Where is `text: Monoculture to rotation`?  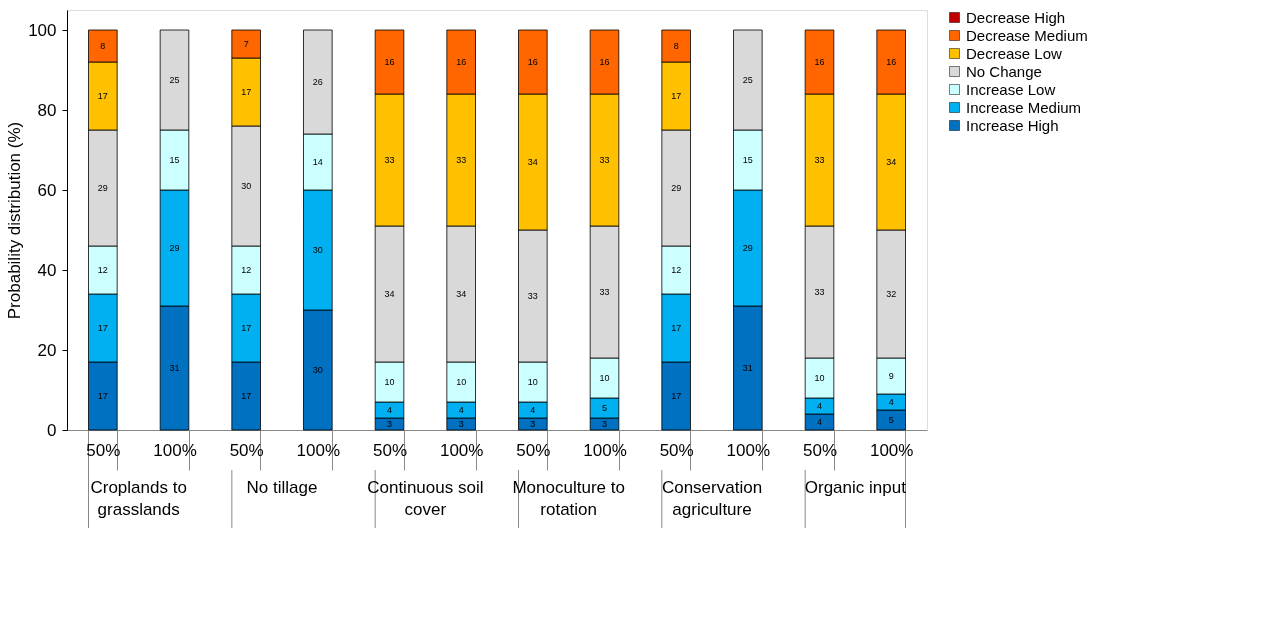
text: Monoculture to rotation is located at coordinates (568, 498).